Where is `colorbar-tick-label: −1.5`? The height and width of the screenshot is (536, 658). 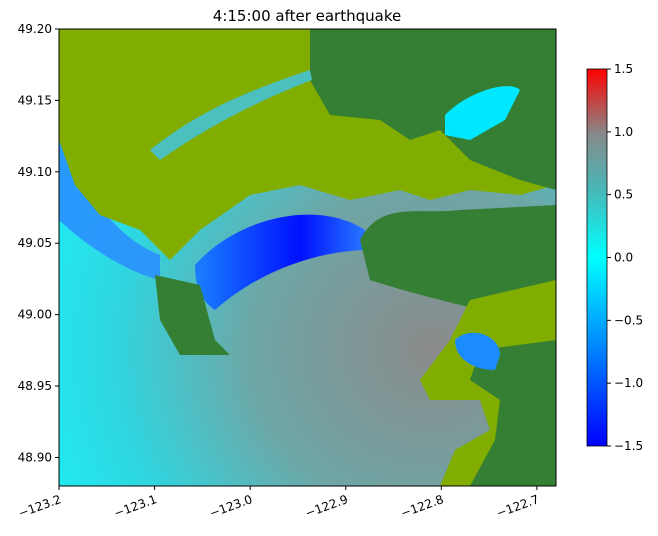 colorbar-tick-label: −1.5 is located at coordinates (628, 446).